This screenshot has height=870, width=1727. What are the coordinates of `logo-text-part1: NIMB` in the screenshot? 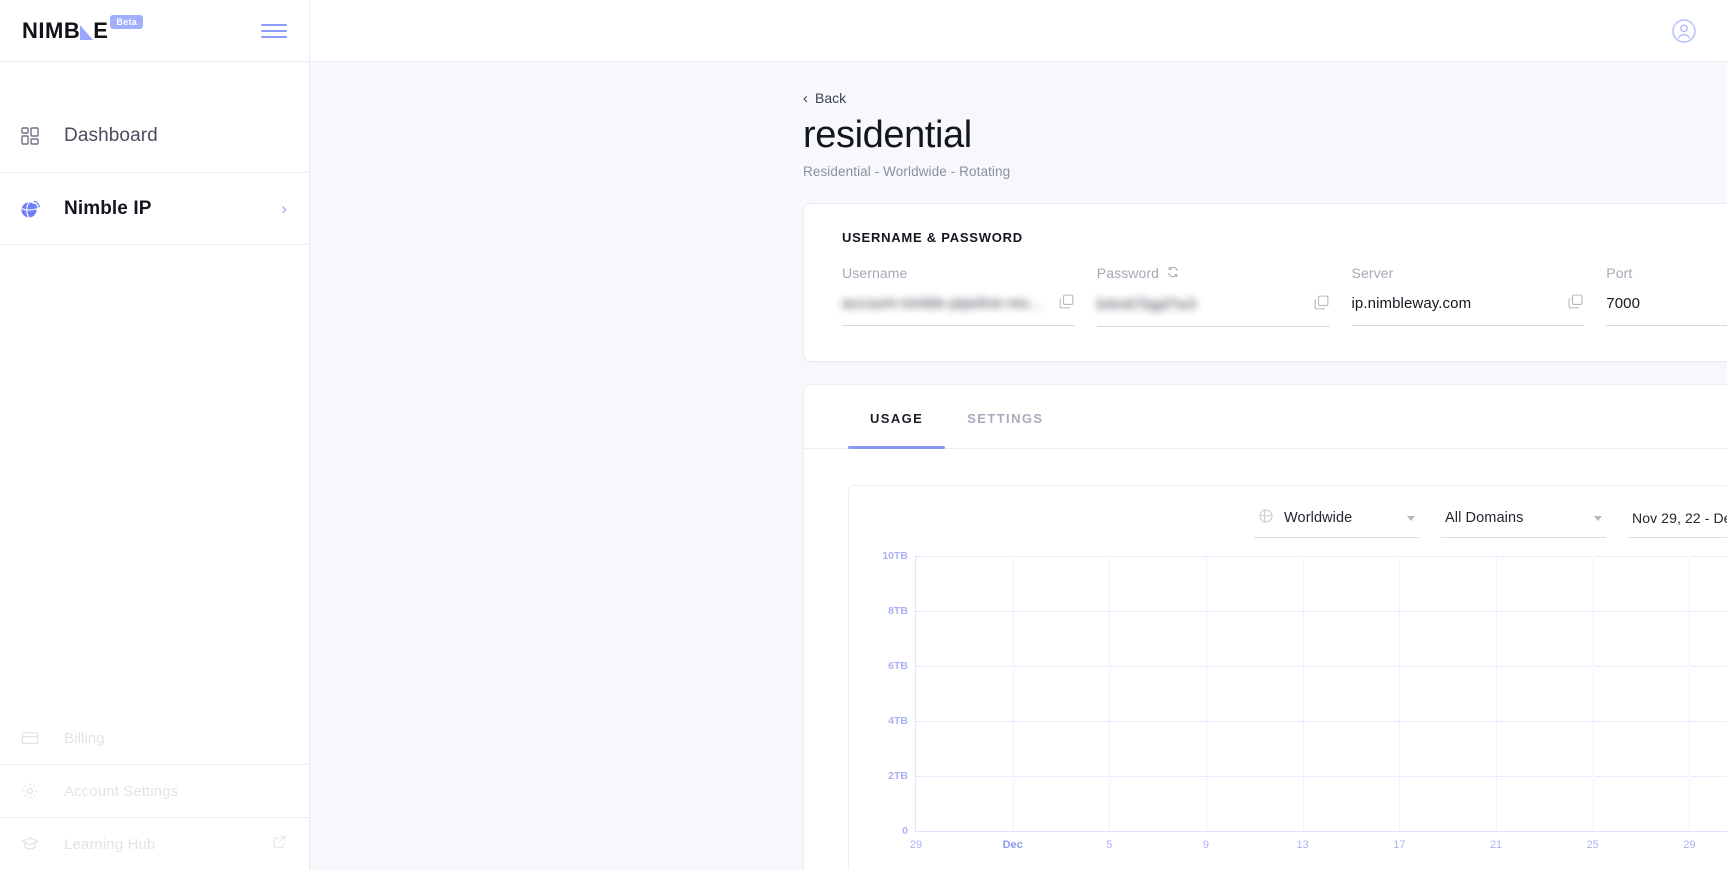 It's located at (51, 30).